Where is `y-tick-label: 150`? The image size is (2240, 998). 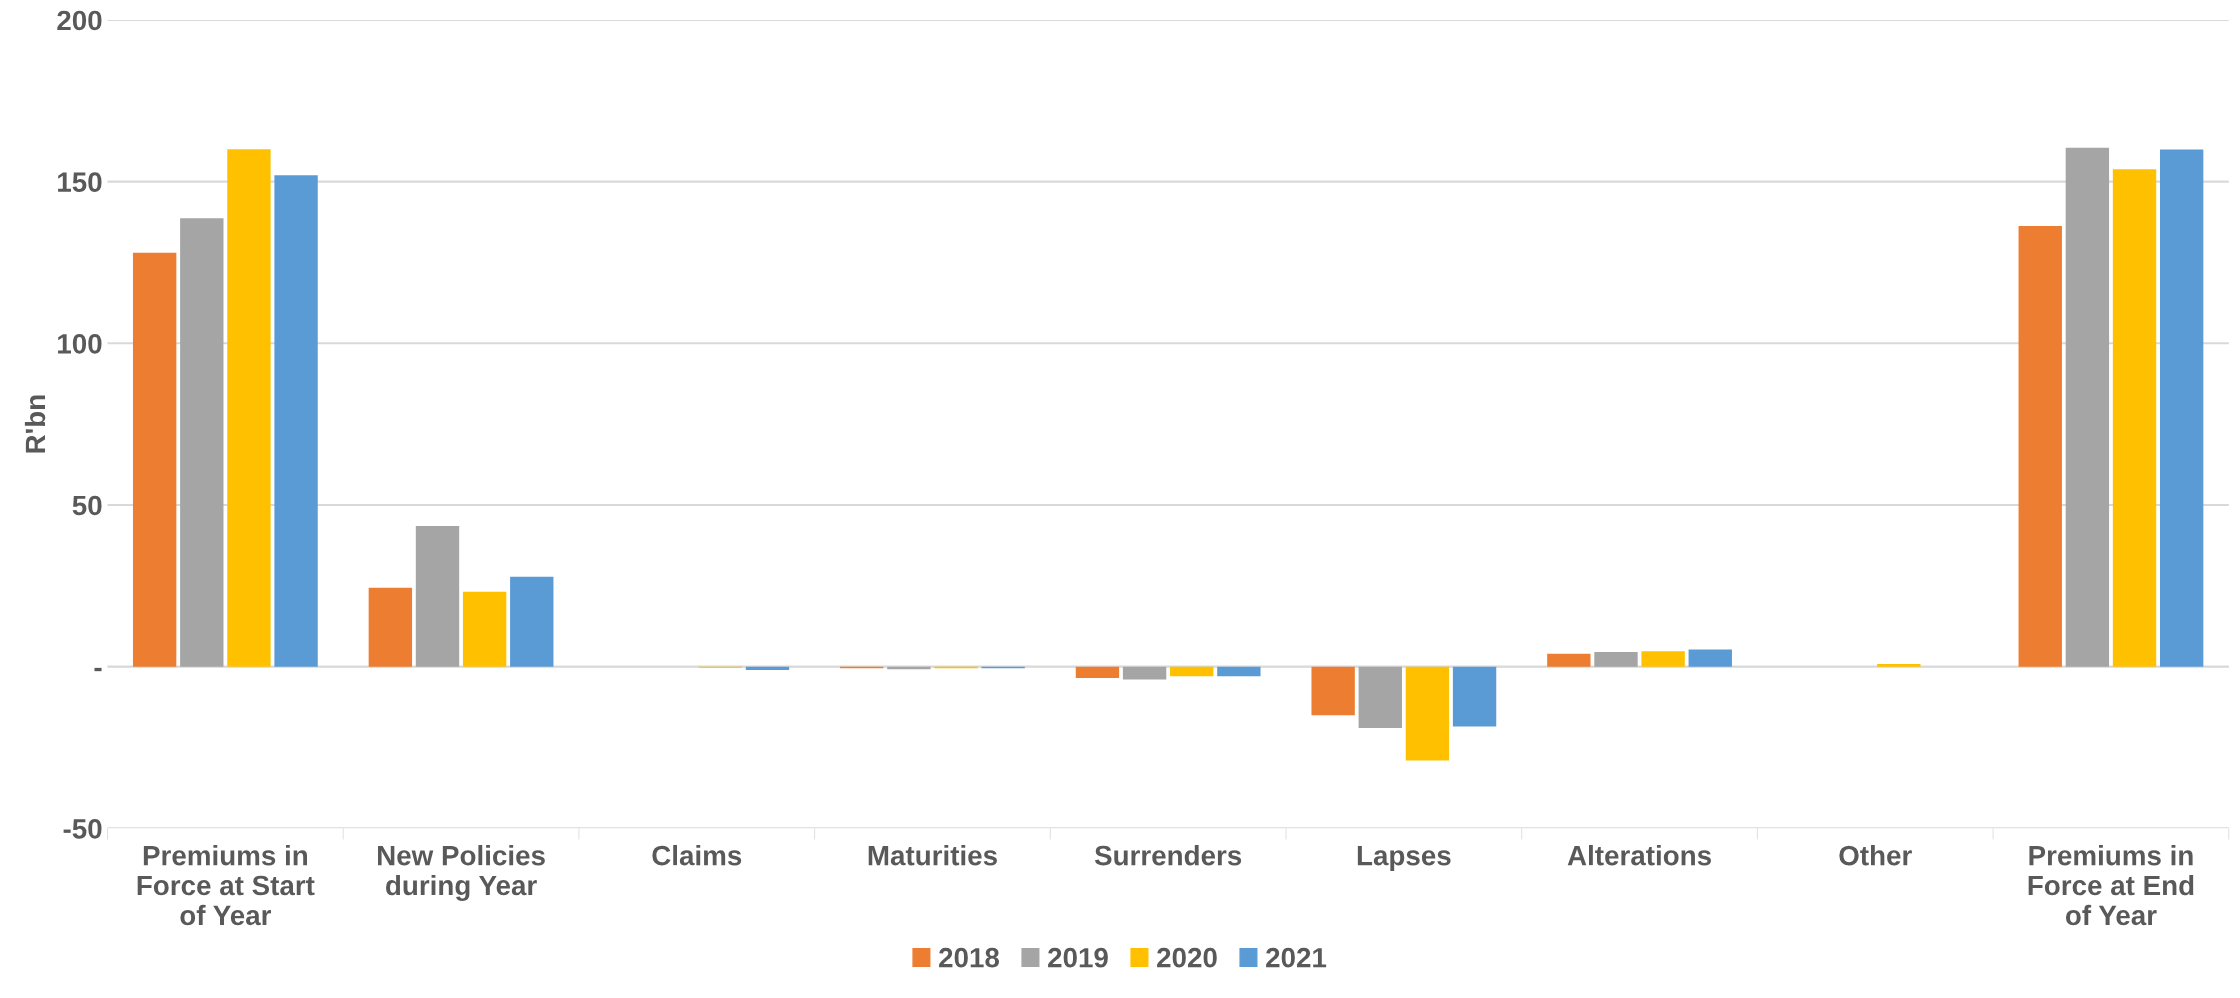
y-tick-label: 150 is located at coordinates (80, 182).